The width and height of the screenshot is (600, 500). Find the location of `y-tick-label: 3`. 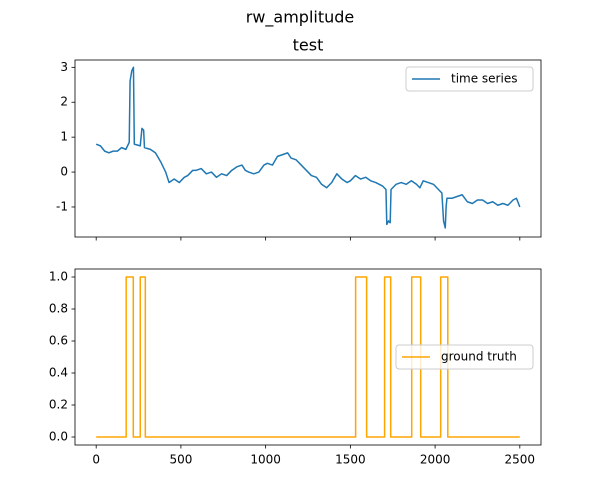

y-tick-label: 3 is located at coordinates (64, 67).